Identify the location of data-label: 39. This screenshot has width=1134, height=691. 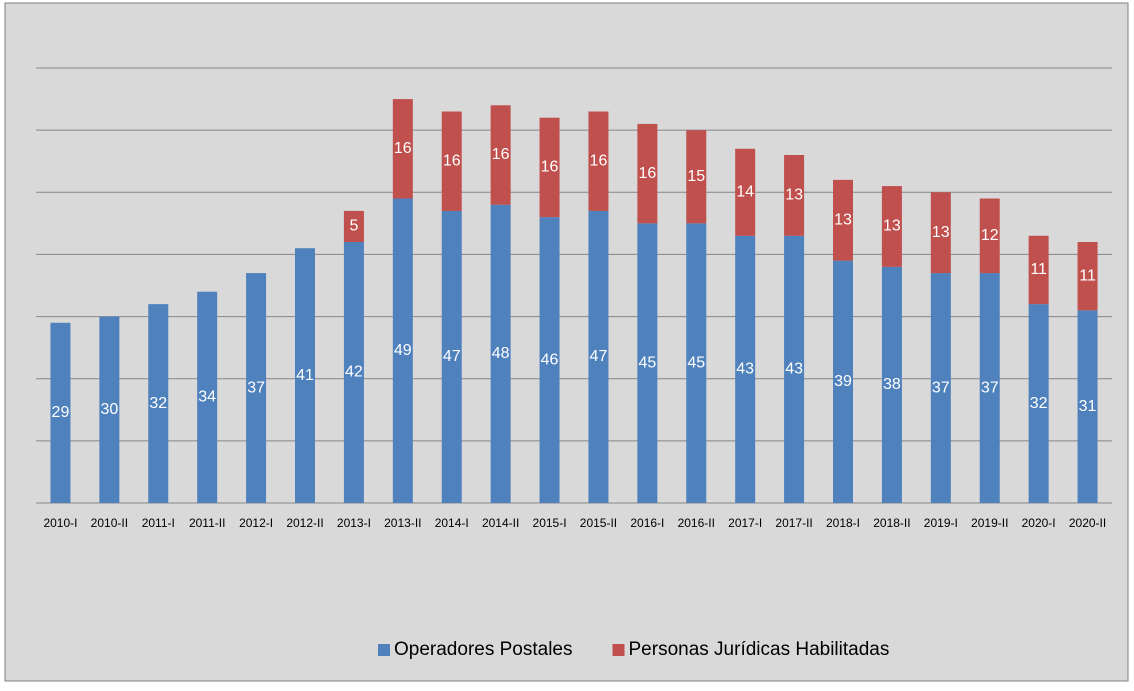
(843, 381).